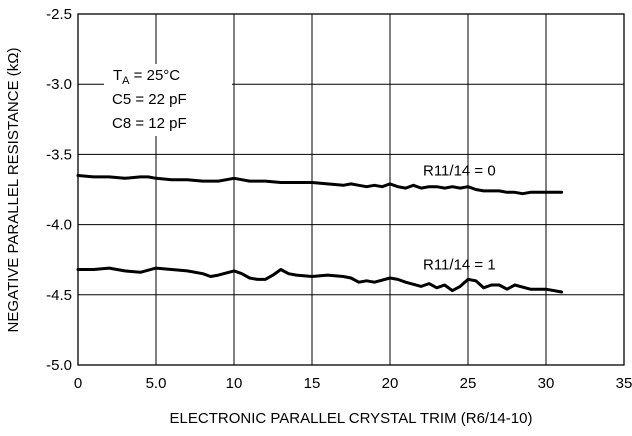 The height and width of the screenshot is (436, 632). I want to click on y-tick-label: -4.0, so click(59, 225).